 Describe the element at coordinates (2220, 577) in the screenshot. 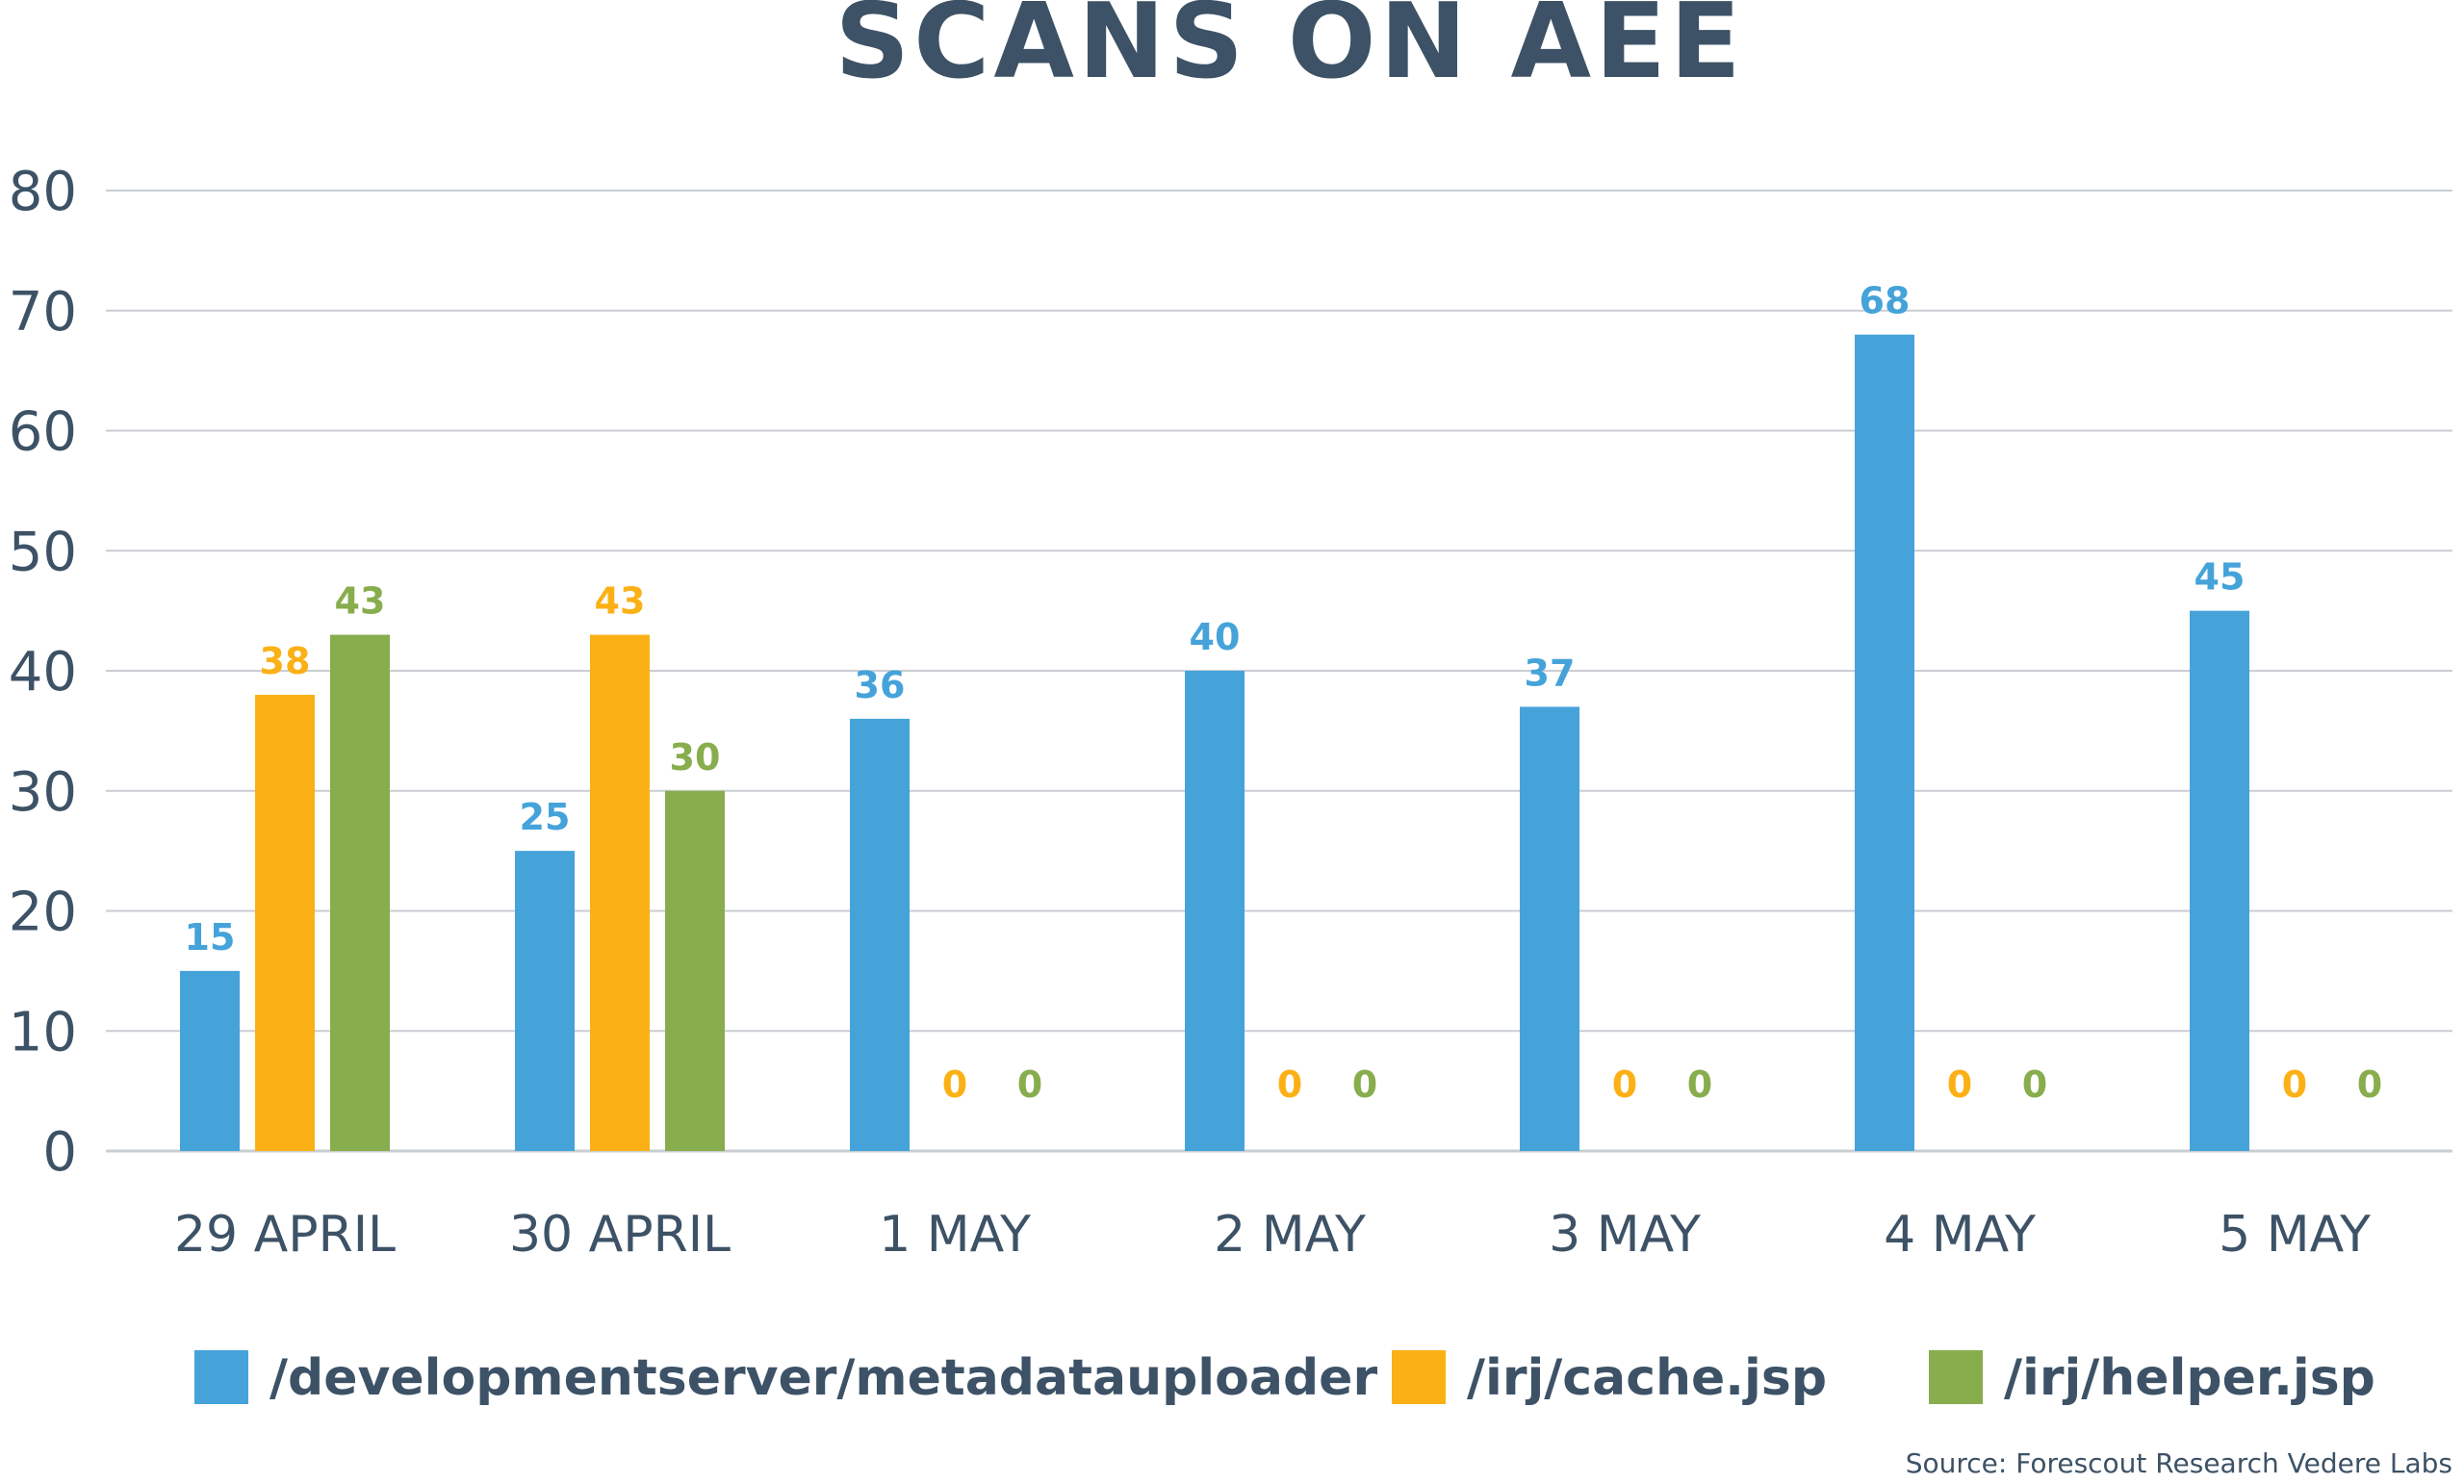

I see `data-label: 45` at that location.